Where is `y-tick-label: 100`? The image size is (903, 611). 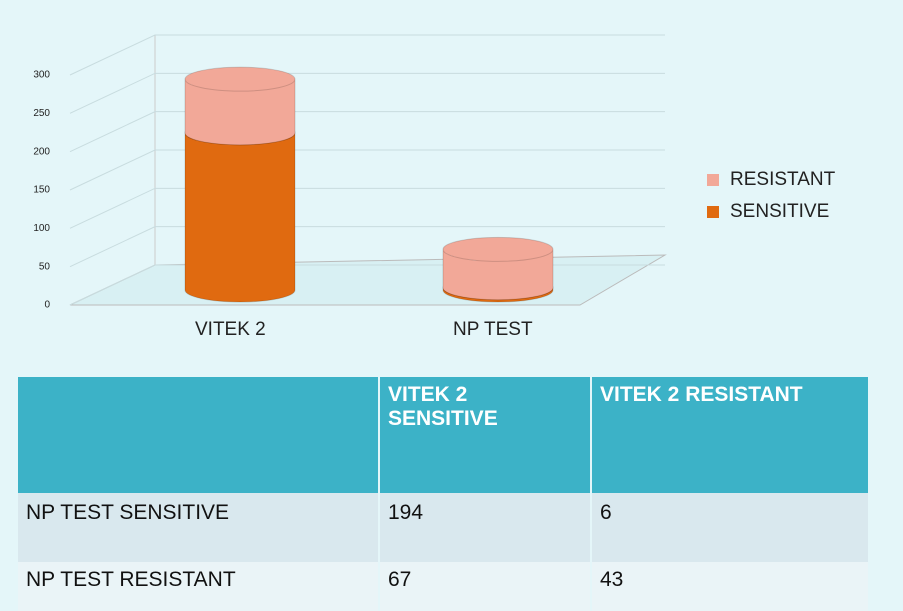 y-tick-label: 100 is located at coordinates (41, 228).